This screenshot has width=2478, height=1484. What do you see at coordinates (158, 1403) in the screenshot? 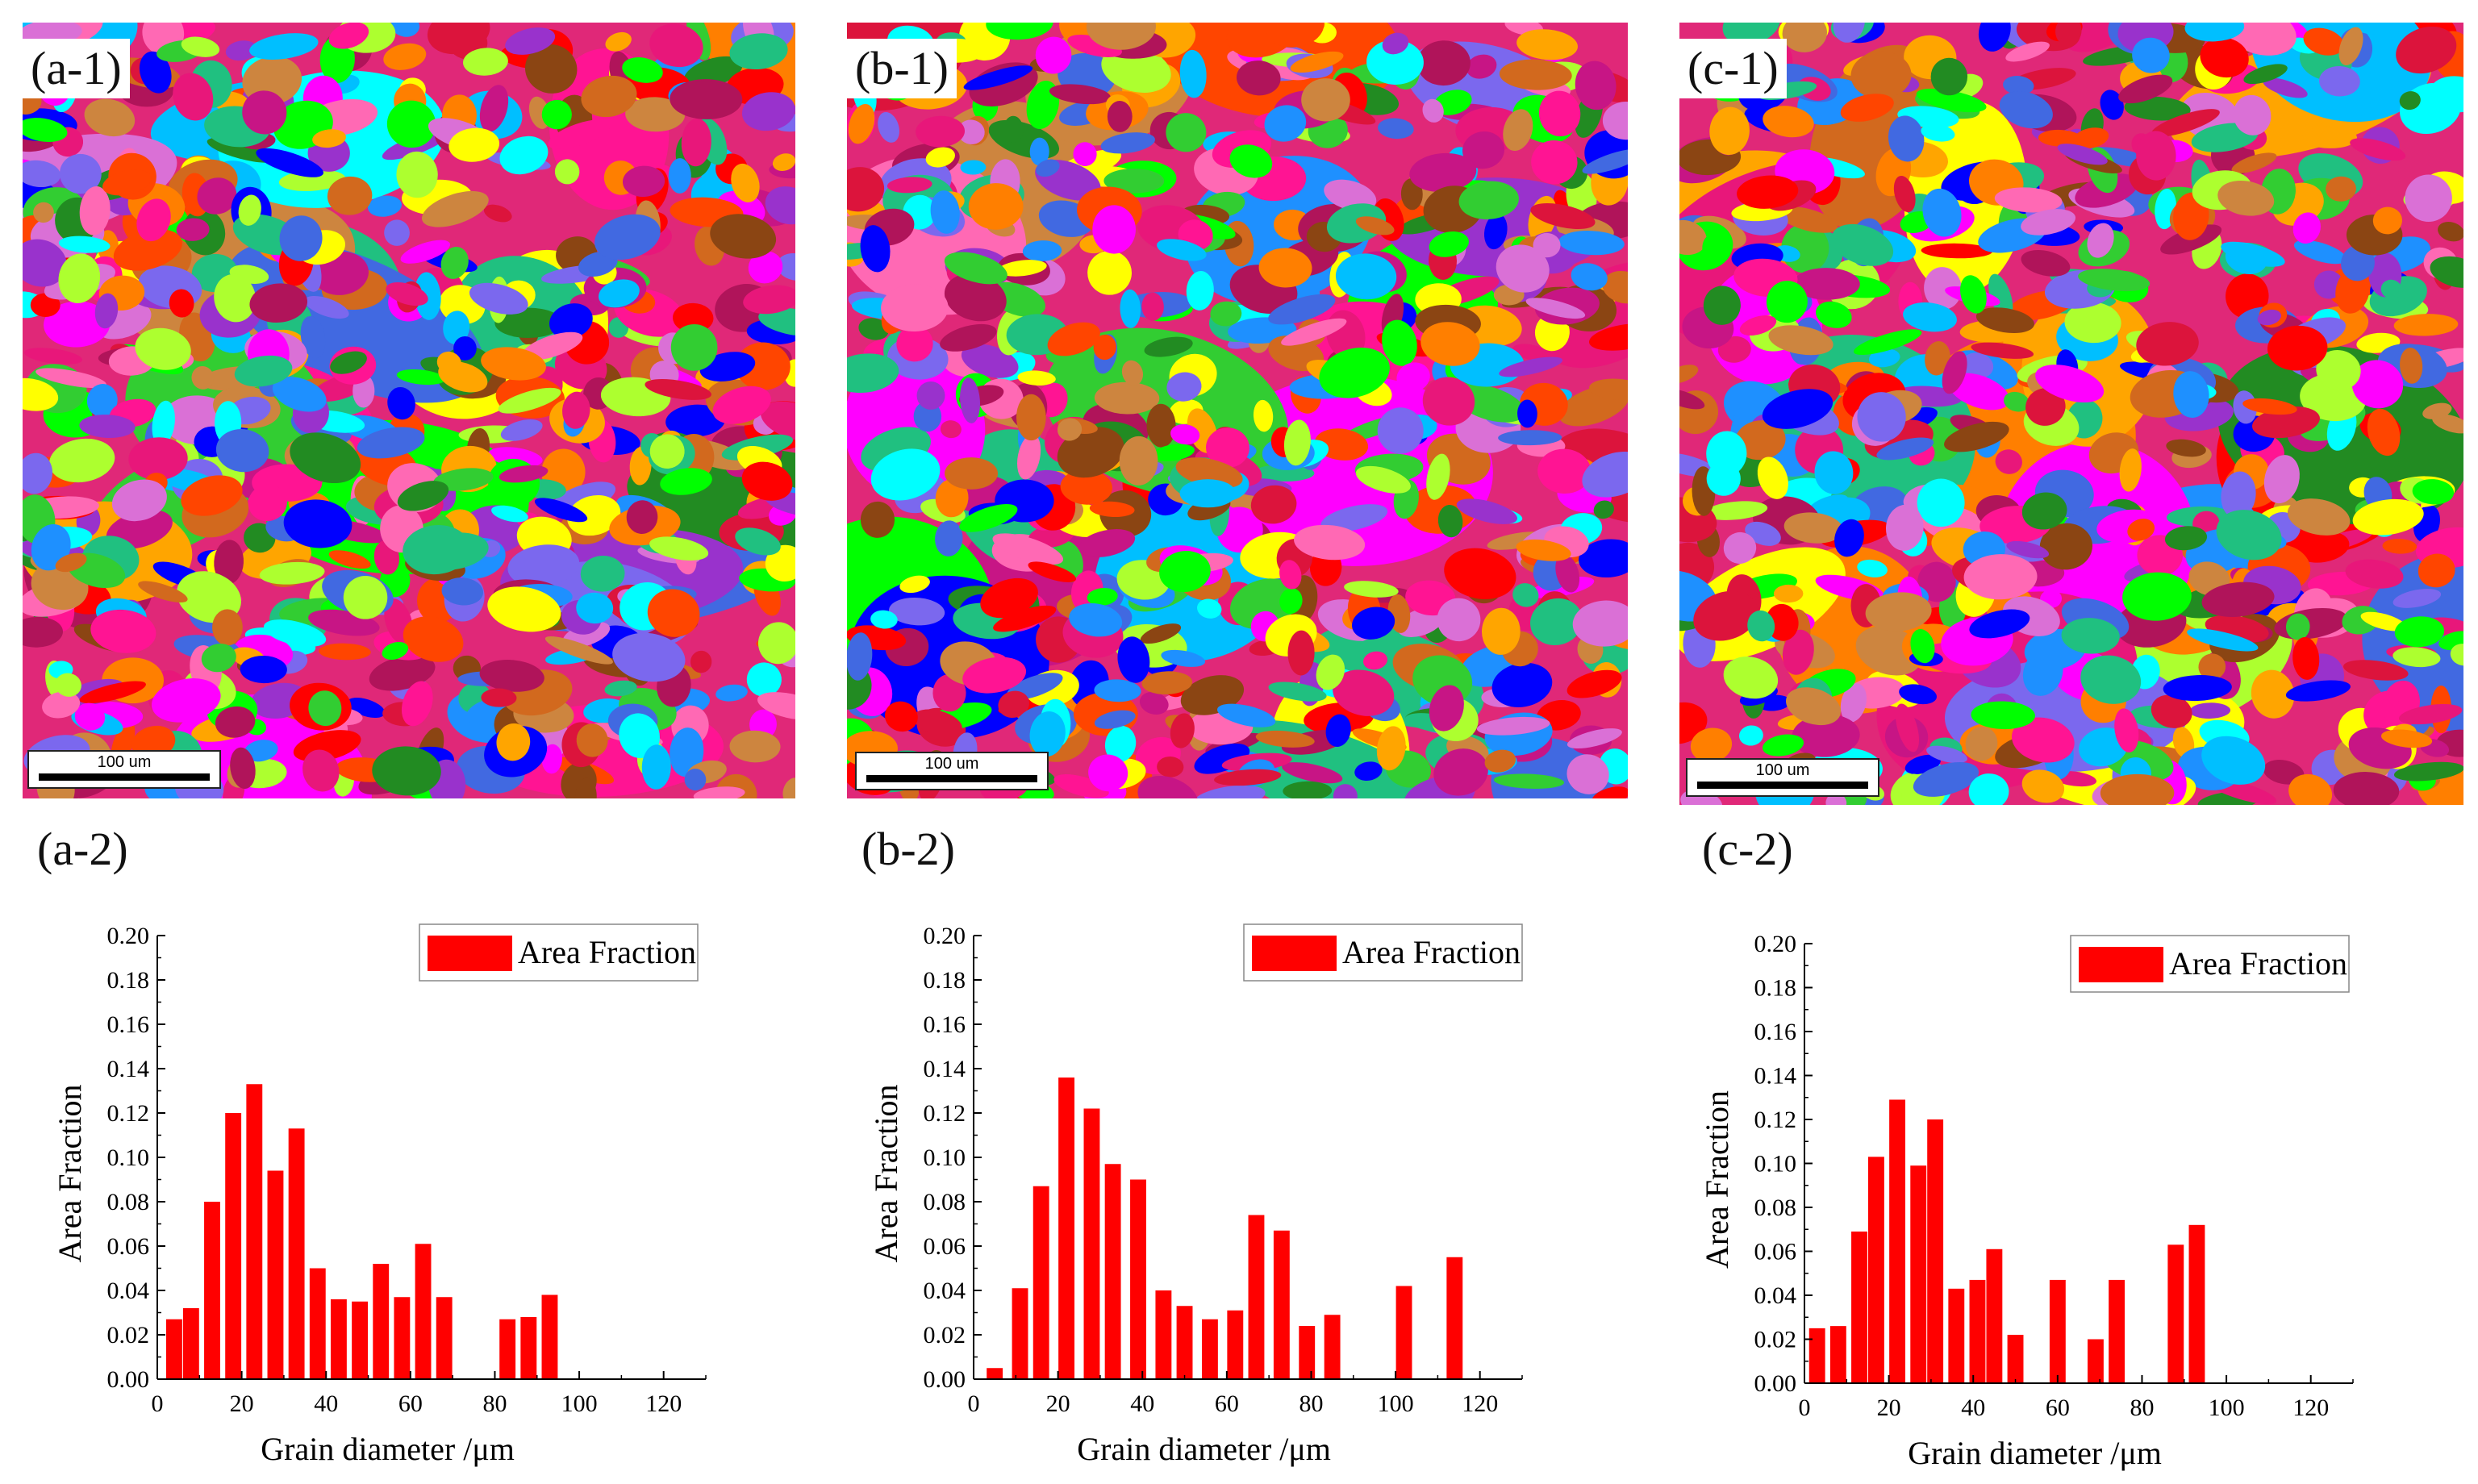
I see `x-tick-label: 0` at bounding box center [158, 1403].